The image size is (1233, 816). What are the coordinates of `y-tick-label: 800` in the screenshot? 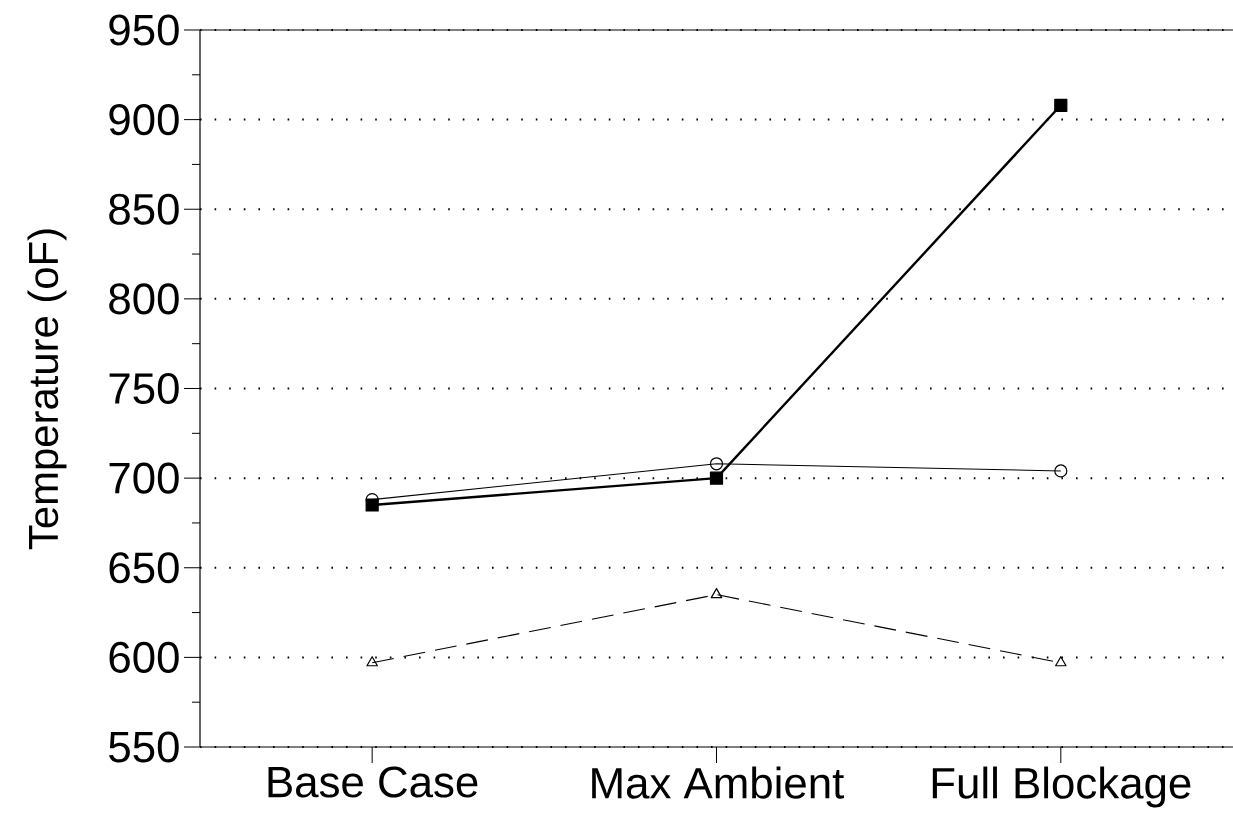 It's located at (144, 299).